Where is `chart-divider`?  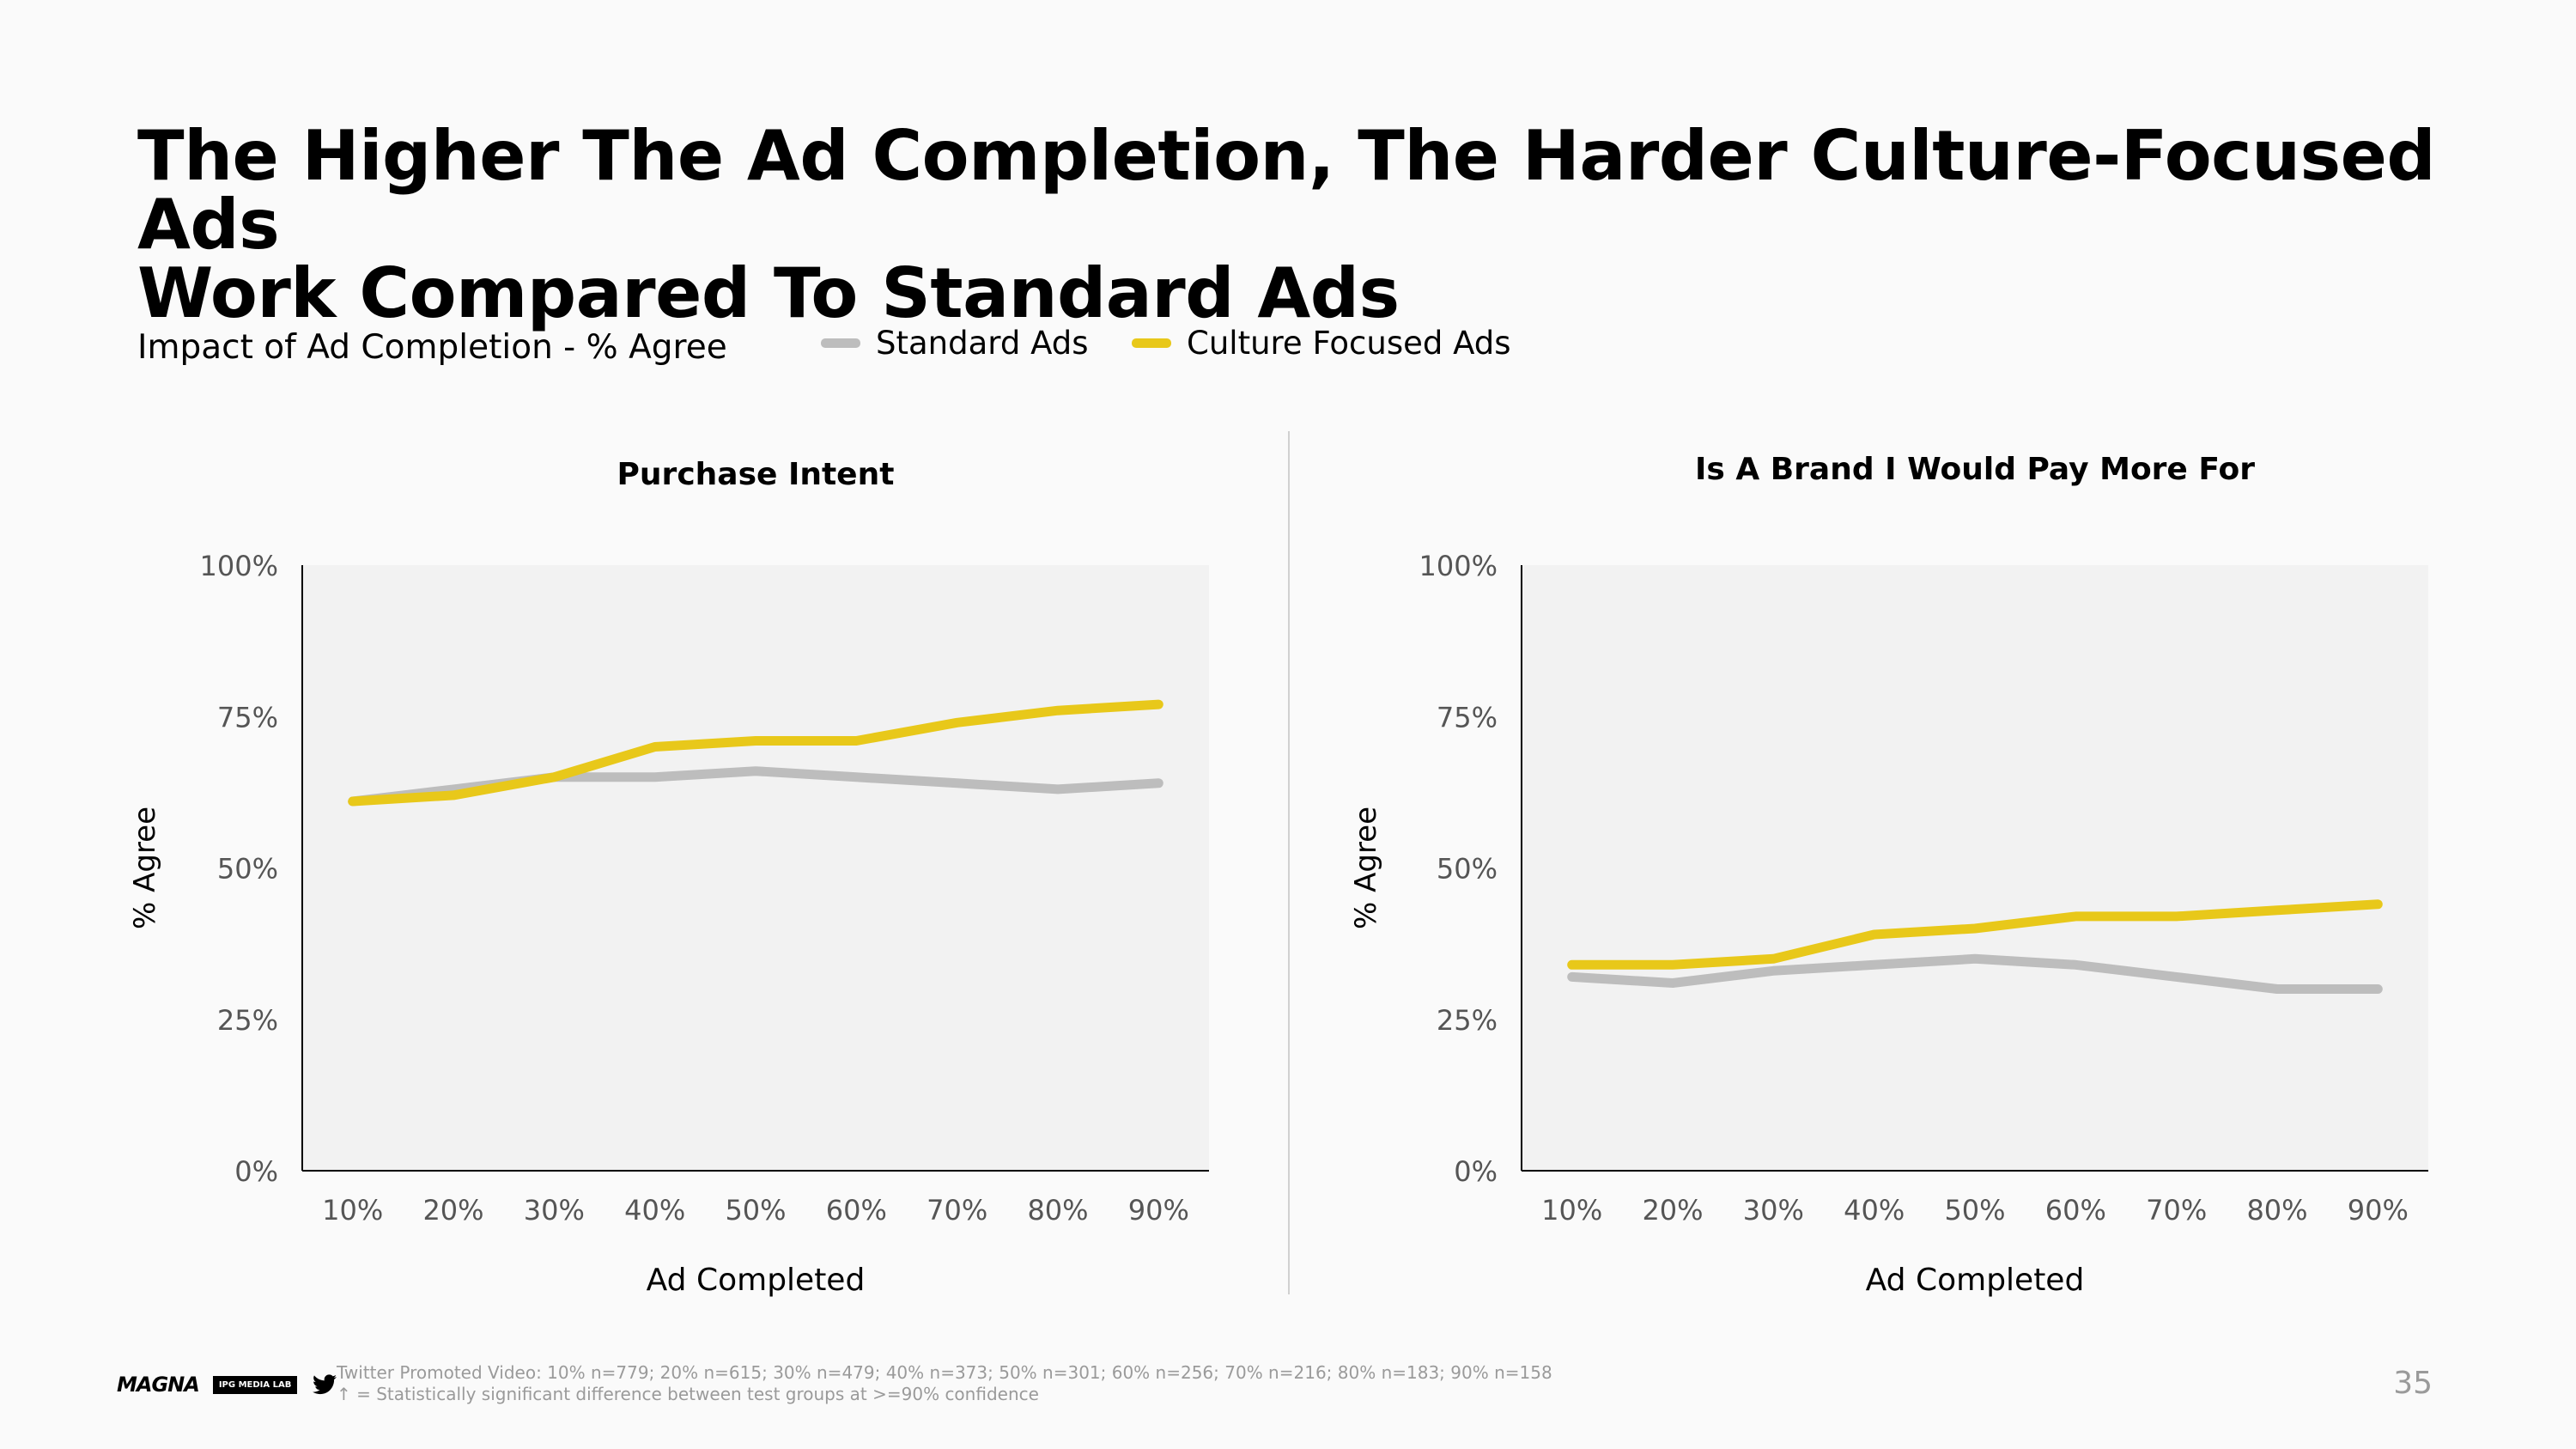
chart-divider is located at coordinates (1289, 862).